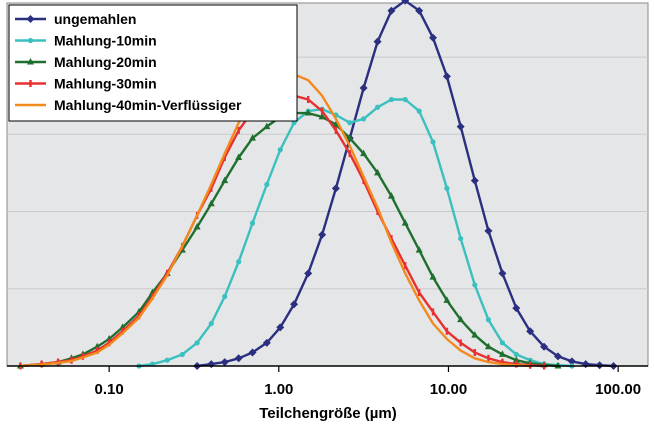 The image size is (654, 437). I want to click on x-tick-label: 1.00, so click(278, 389).